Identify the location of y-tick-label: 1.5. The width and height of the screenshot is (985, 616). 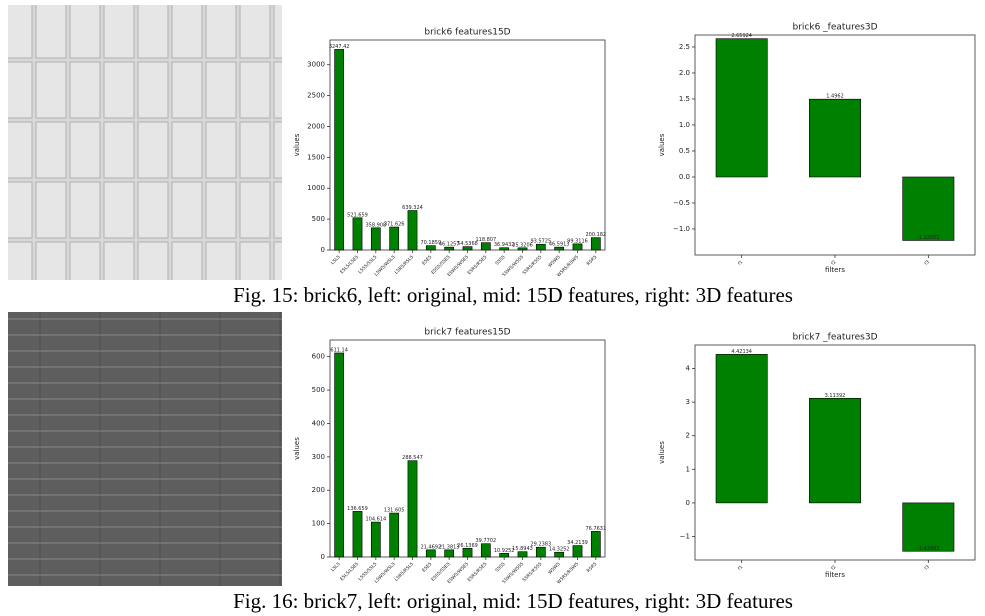
(684, 99).